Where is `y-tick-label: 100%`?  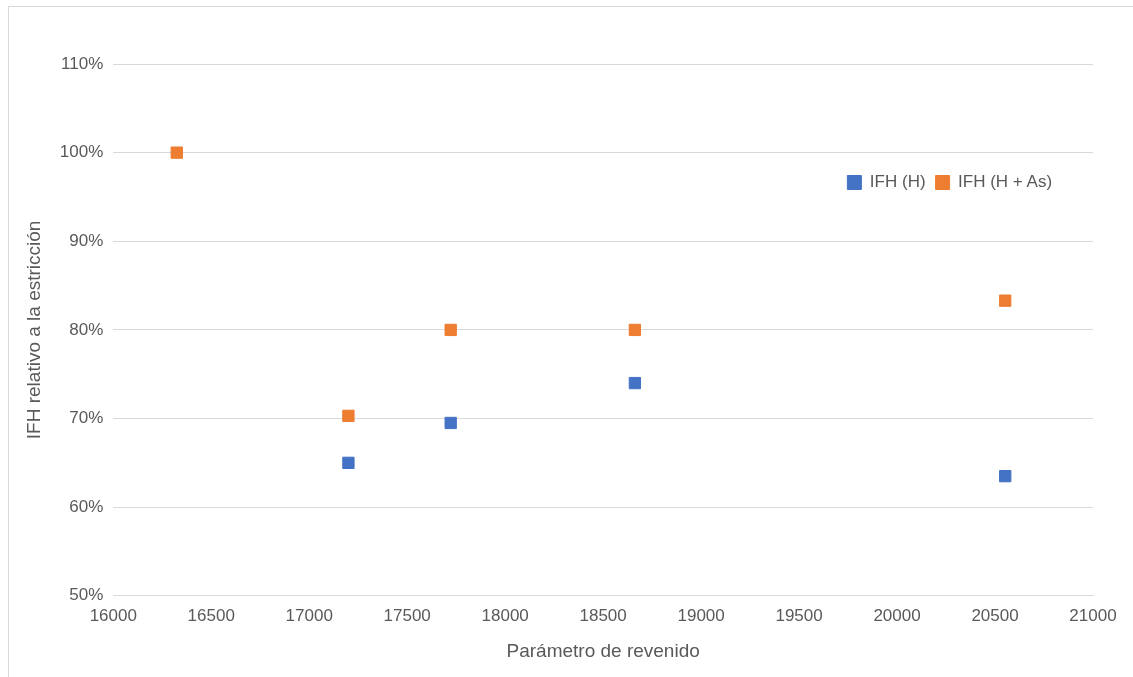 y-tick-label: 100% is located at coordinates (81, 152).